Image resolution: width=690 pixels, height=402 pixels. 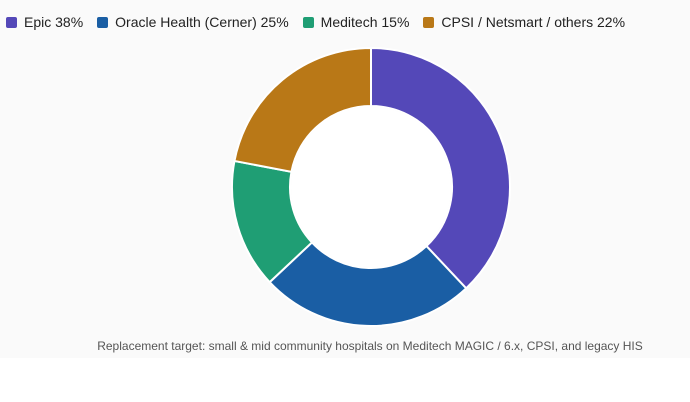 I want to click on legend-swatch-others, so click(x=429, y=22).